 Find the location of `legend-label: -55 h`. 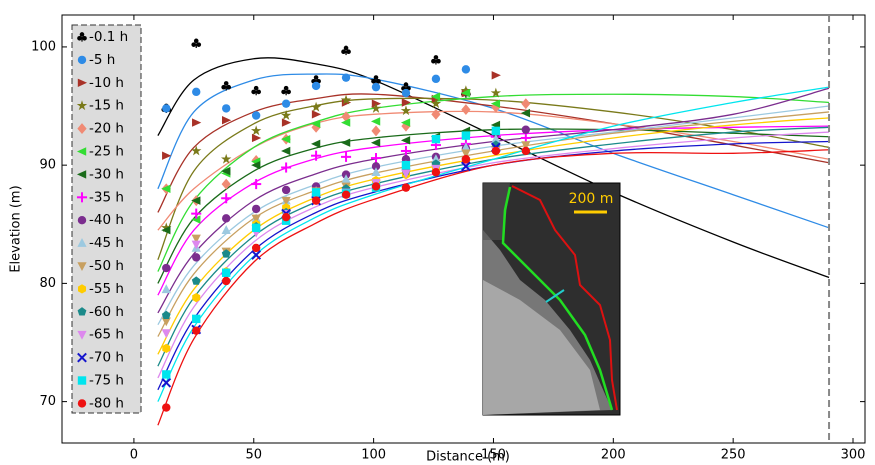

legend-label: -55 h is located at coordinates (106, 289).